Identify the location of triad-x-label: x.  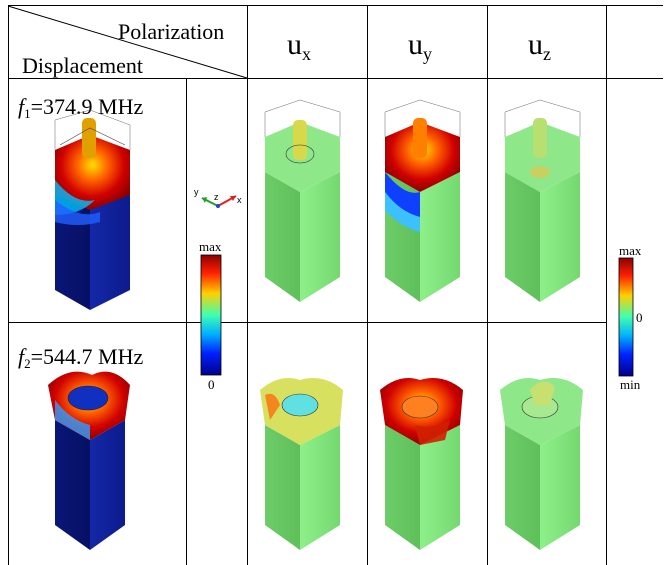
(239, 200).